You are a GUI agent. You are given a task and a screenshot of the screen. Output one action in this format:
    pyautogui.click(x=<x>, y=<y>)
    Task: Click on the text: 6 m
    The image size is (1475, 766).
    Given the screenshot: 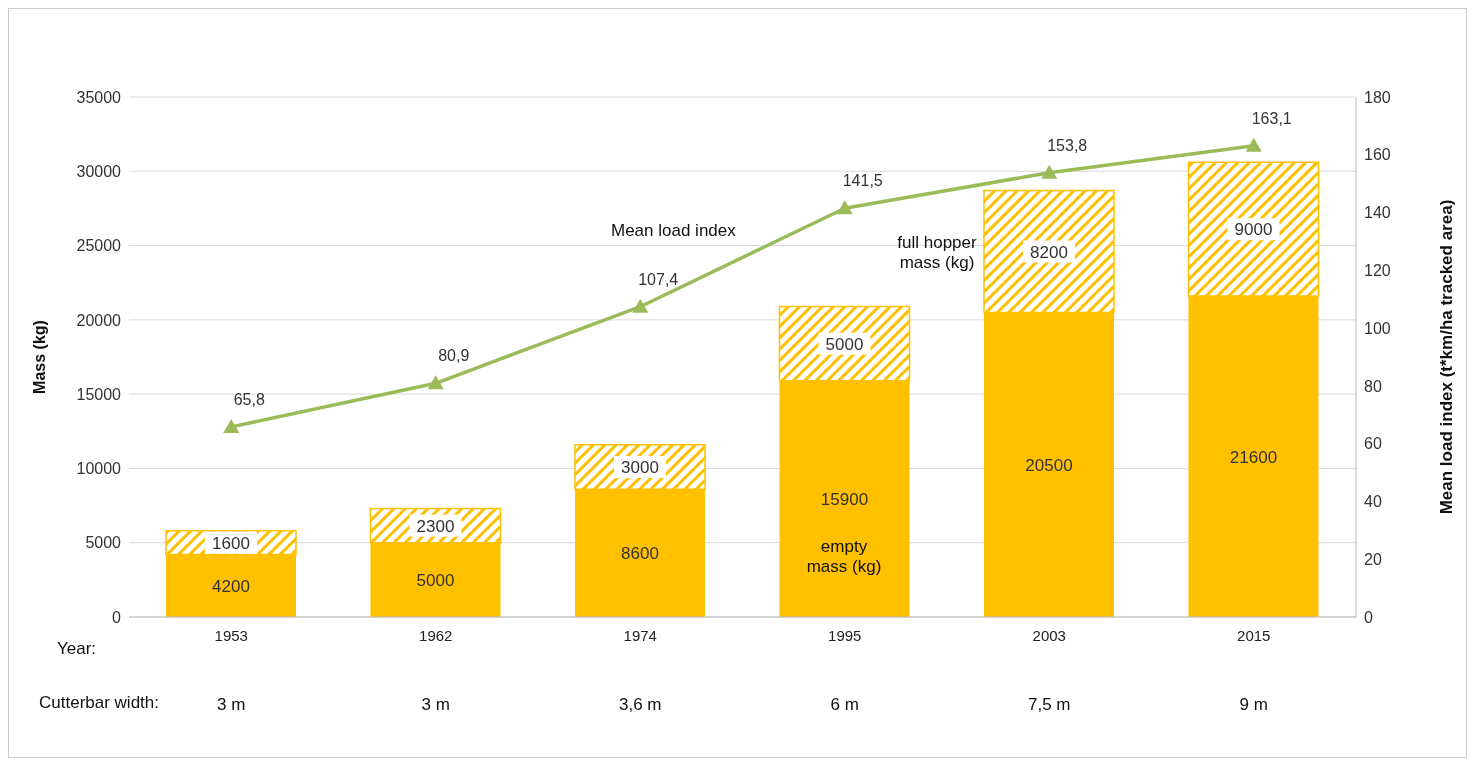 What is the action you would take?
    pyautogui.click(x=844, y=705)
    